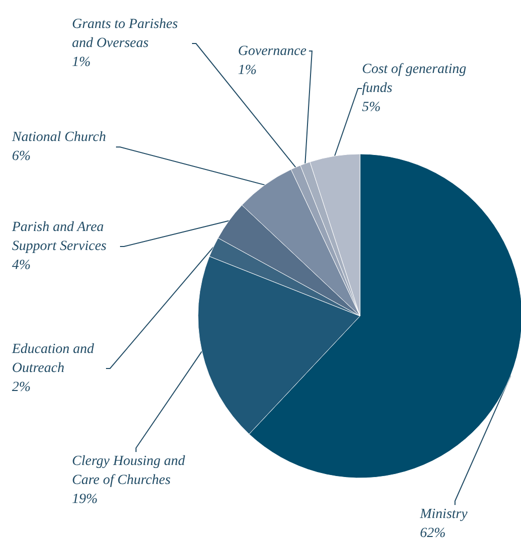 This screenshot has width=521, height=545. Describe the element at coordinates (21, 387) in the screenshot. I see `data-label: 2%` at that location.